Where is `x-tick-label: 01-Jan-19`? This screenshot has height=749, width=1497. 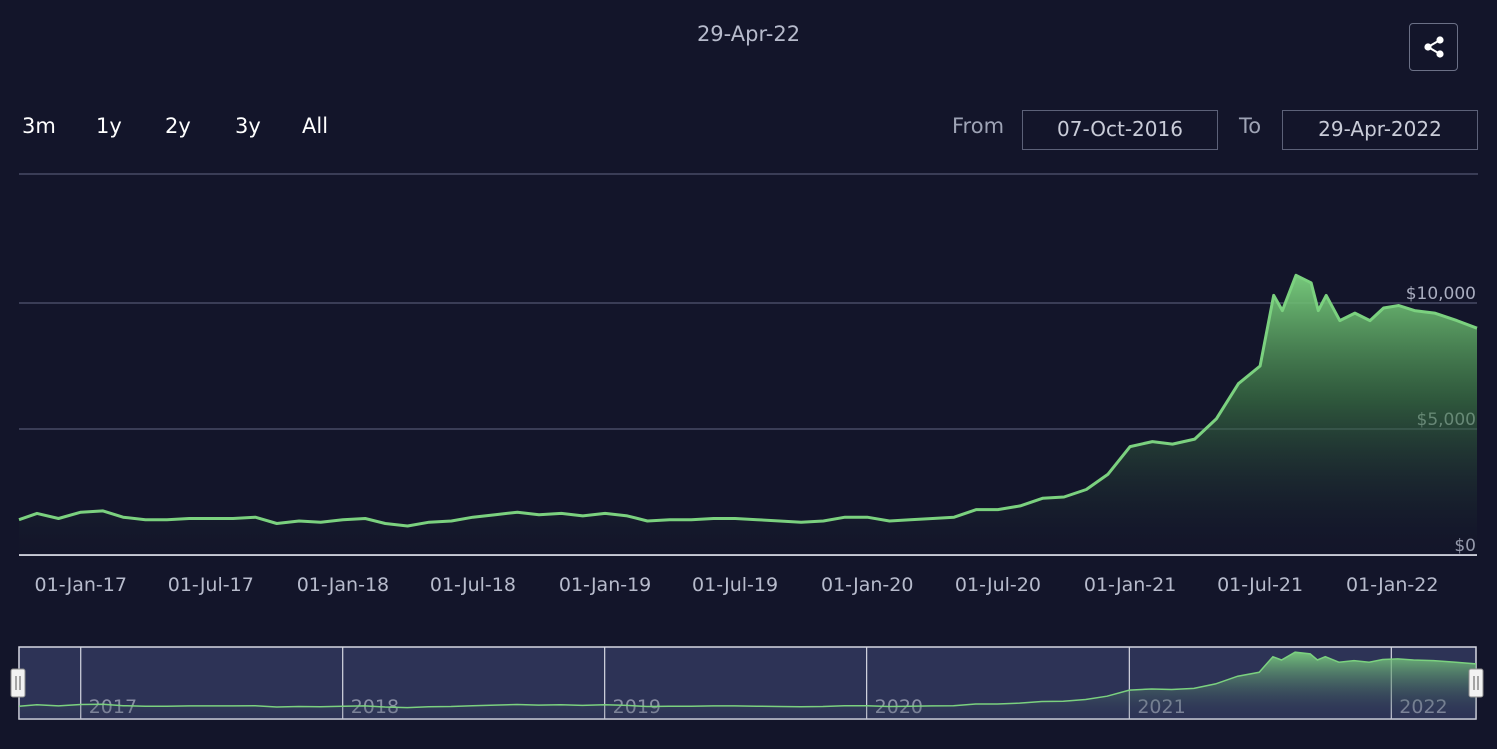 x-tick-label: 01-Jan-19 is located at coordinates (605, 585).